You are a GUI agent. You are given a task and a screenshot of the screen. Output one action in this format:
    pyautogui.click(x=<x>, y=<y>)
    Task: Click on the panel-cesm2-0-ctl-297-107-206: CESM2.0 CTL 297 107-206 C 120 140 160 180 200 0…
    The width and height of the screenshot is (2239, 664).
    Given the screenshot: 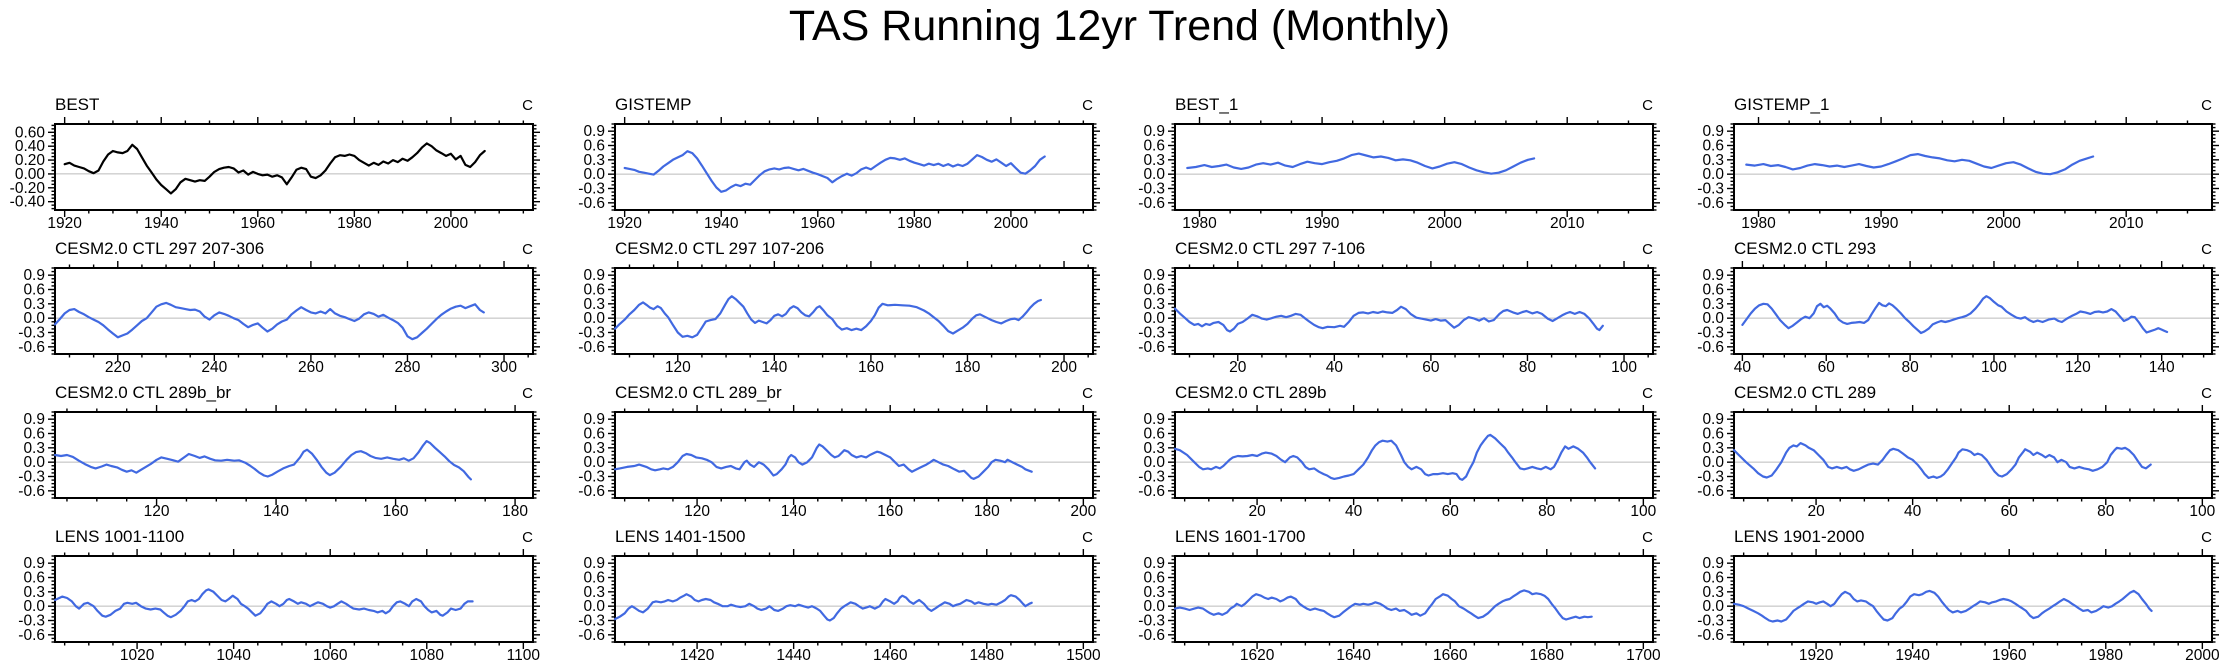 What is the action you would take?
    pyautogui.click(x=840, y=304)
    